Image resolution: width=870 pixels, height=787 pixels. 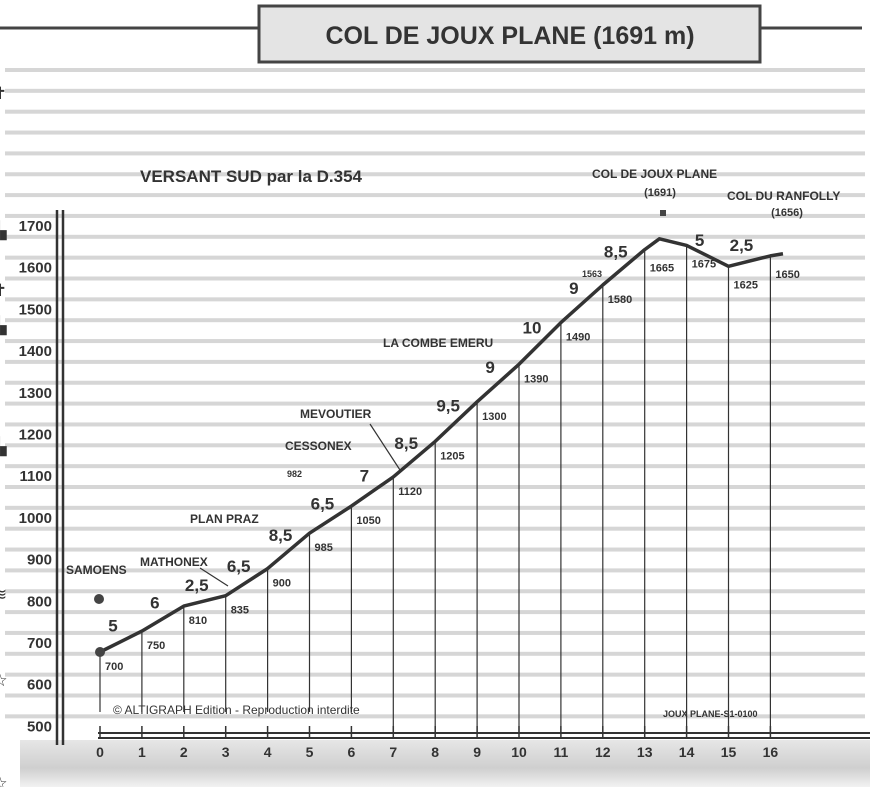 What do you see at coordinates (282, 584) in the screenshot?
I see `altitude-label: 900` at bounding box center [282, 584].